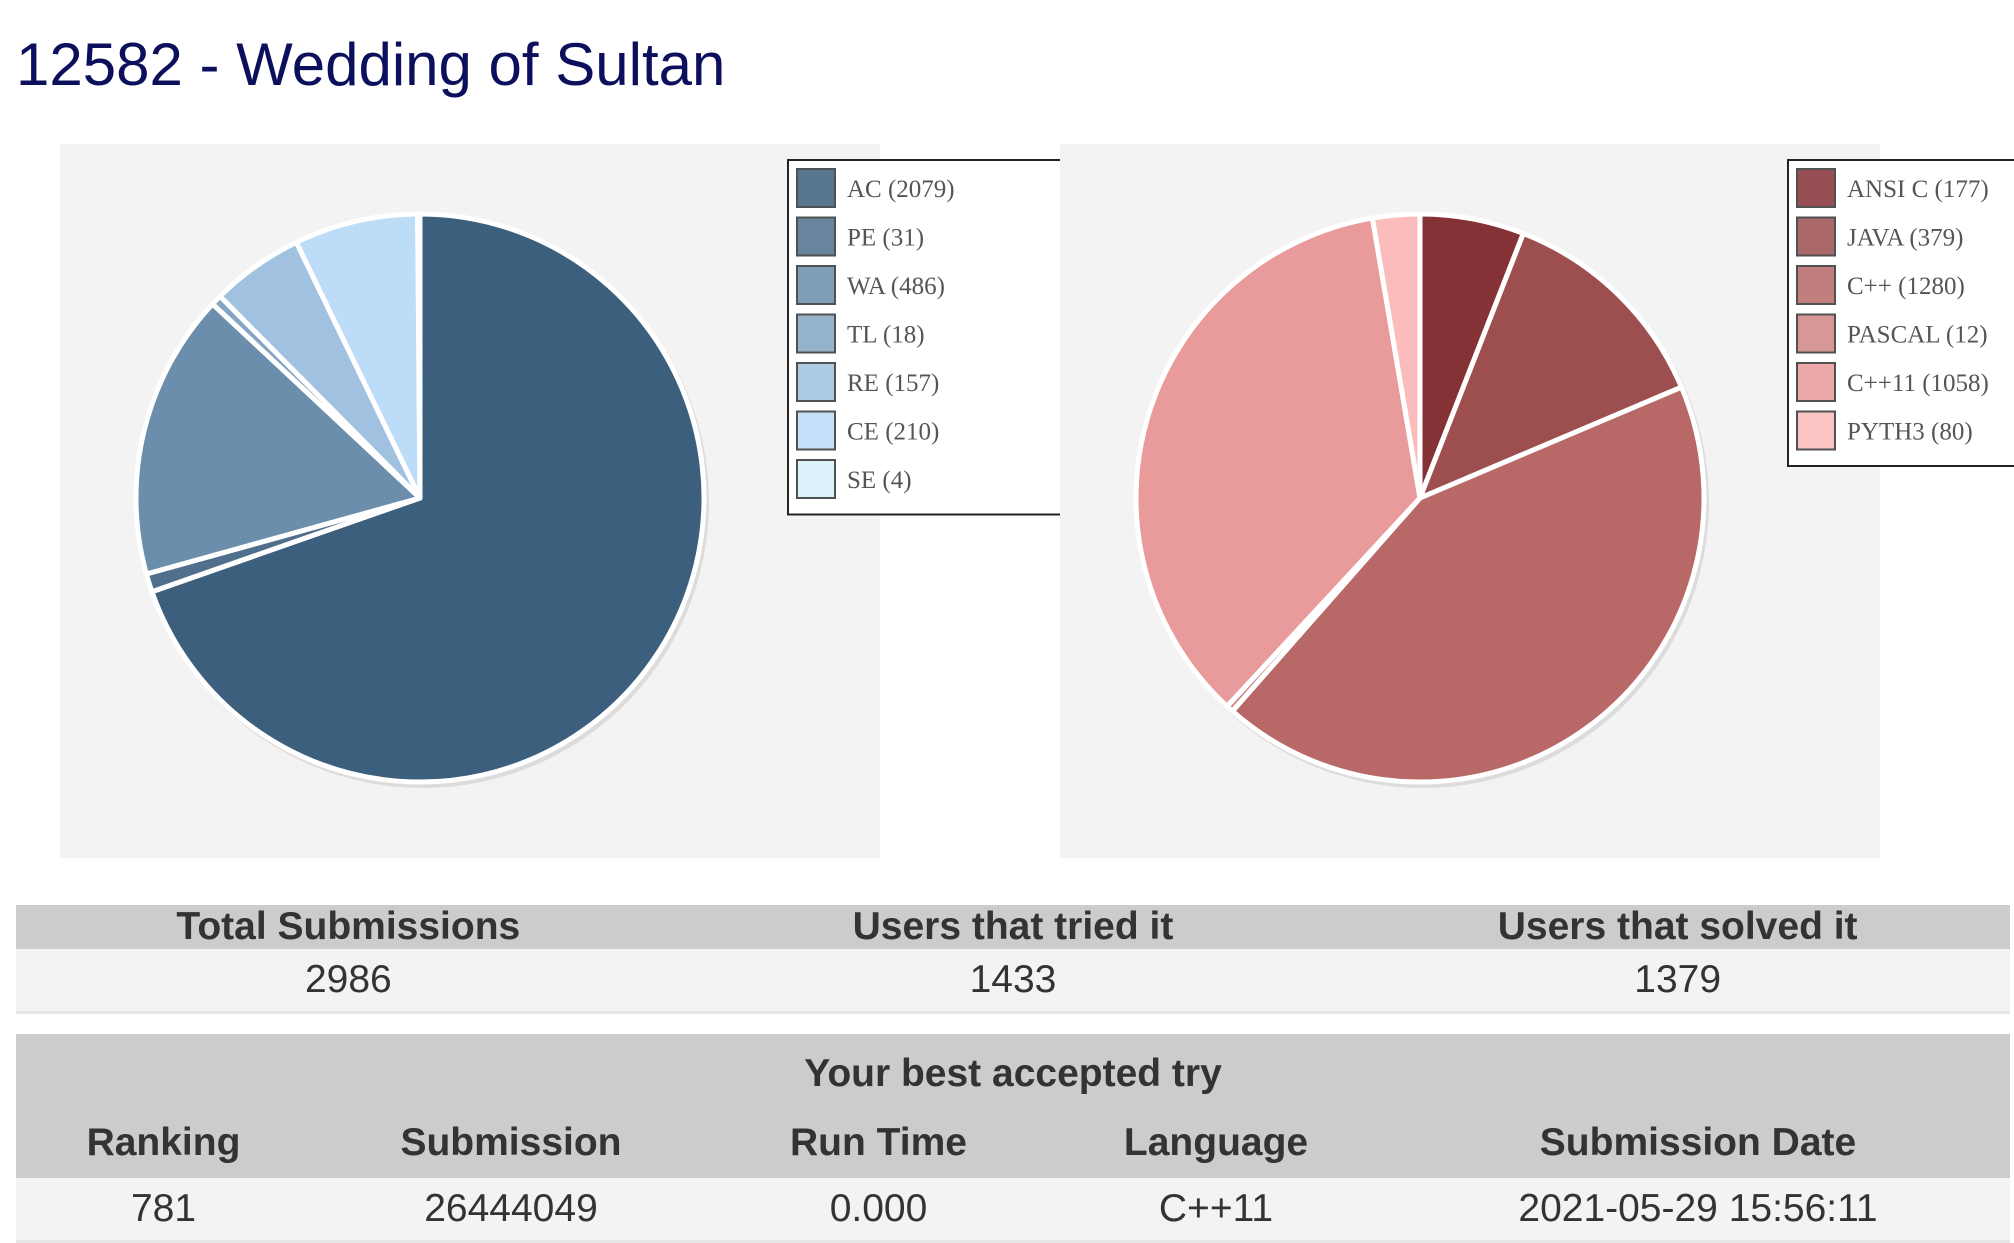  I want to click on language-legend-swatch-pyth3, so click(1816, 430).